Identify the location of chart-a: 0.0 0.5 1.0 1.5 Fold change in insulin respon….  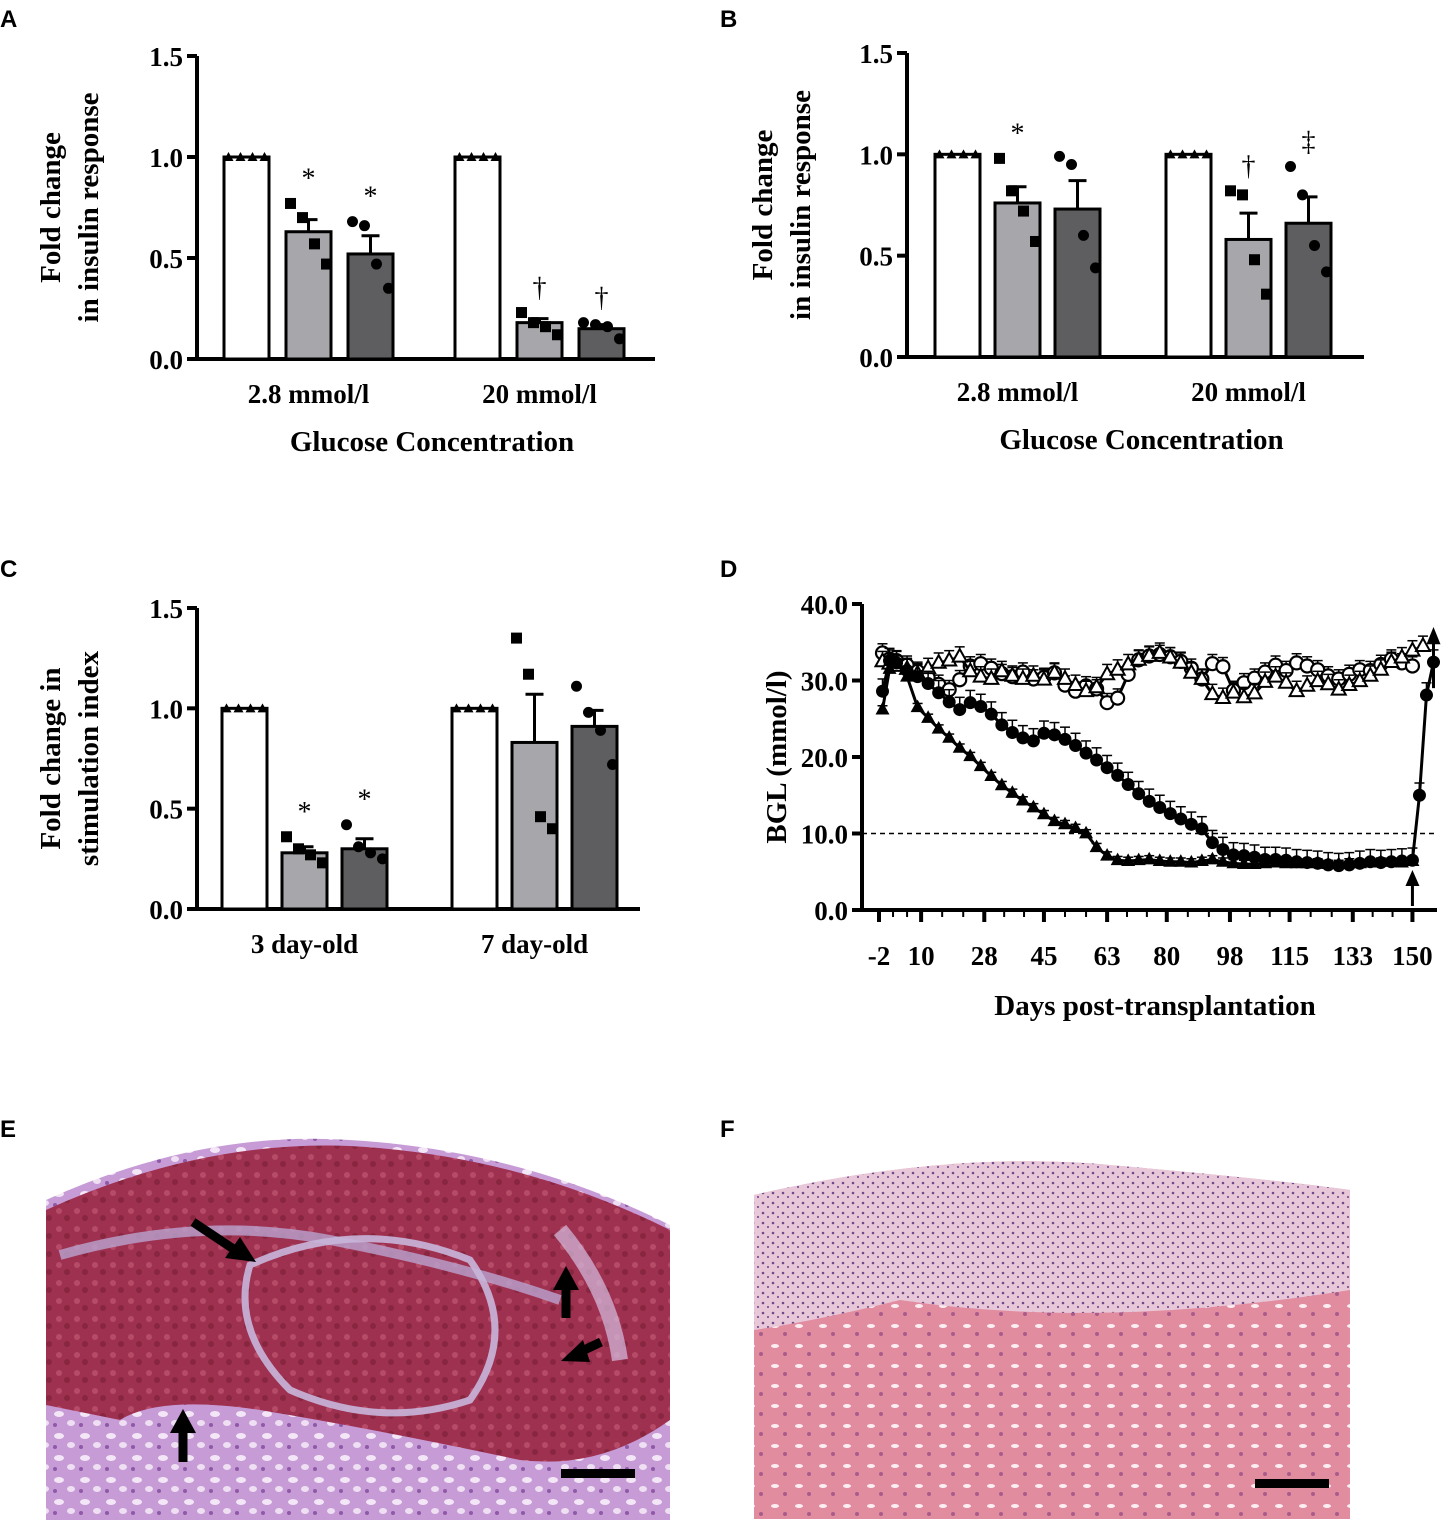
(345, 250).